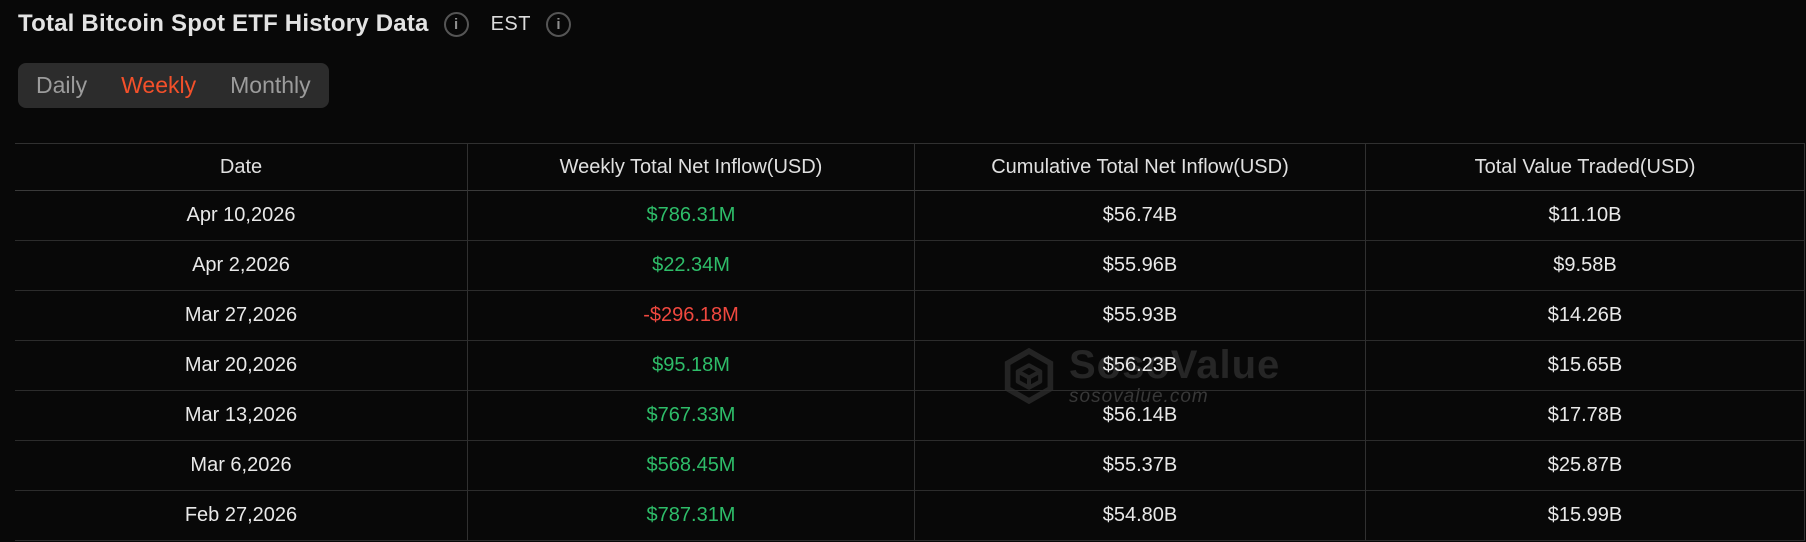  Describe the element at coordinates (241, 416) in the screenshot. I see `cell-date: Mar 13,2026` at that location.